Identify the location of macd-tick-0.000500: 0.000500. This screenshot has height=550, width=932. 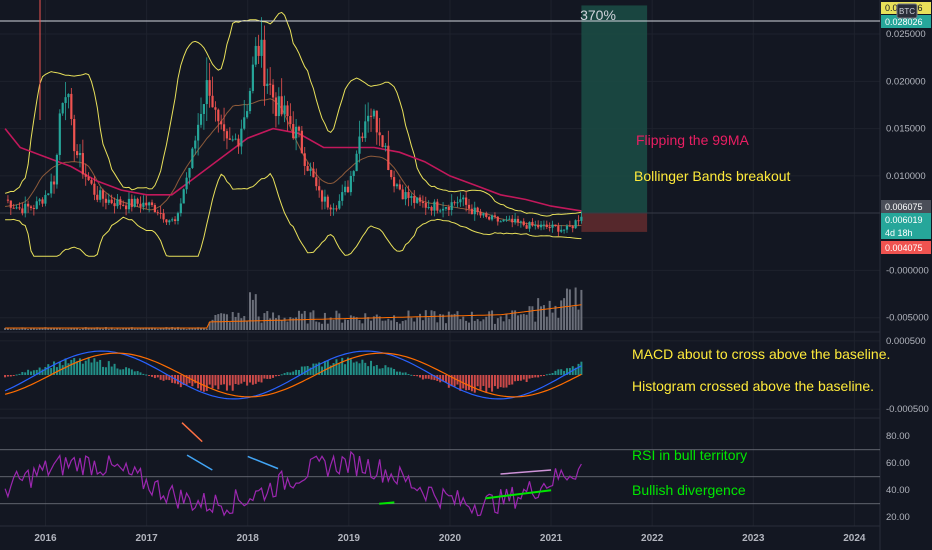
(906, 341).